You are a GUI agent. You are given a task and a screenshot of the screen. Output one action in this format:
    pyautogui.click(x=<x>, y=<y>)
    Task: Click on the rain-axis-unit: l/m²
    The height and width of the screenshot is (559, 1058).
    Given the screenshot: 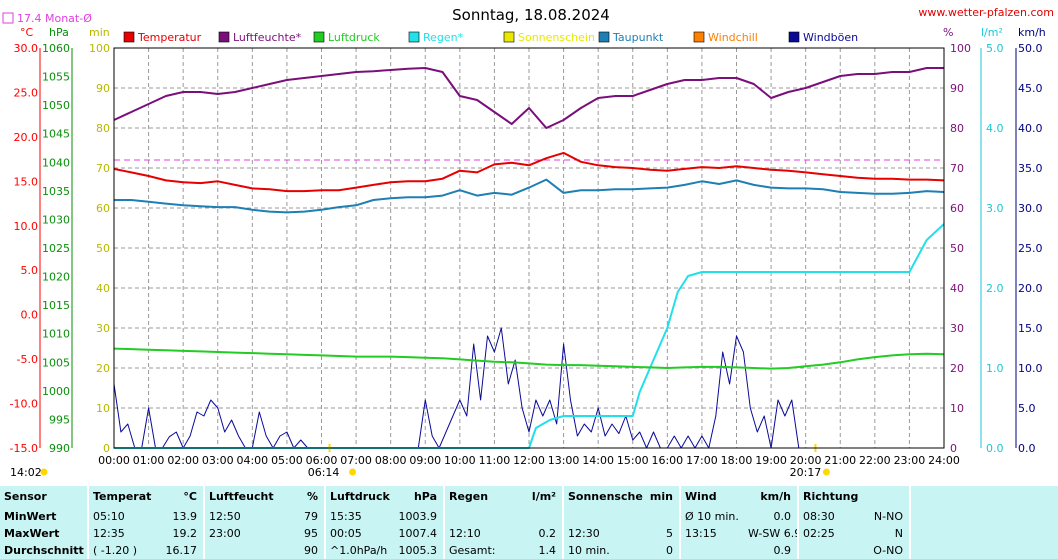 What is the action you would take?
    pyautogui.click(x=992, y=32)
    